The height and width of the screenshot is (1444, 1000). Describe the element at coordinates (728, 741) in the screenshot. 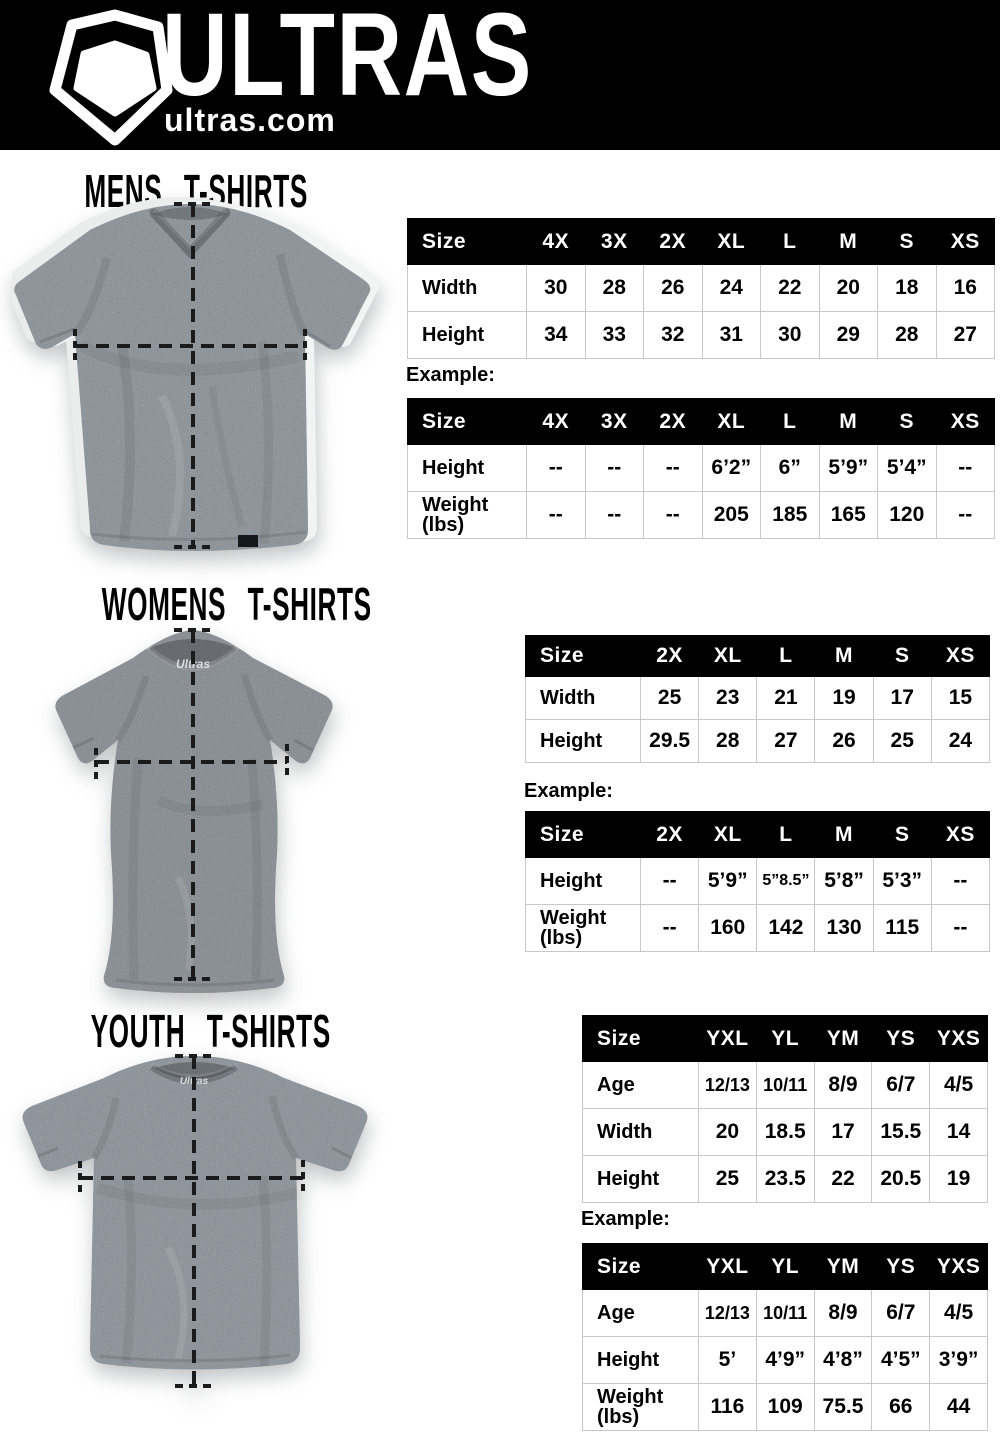

I see `size-value-cell: 28` at that location.